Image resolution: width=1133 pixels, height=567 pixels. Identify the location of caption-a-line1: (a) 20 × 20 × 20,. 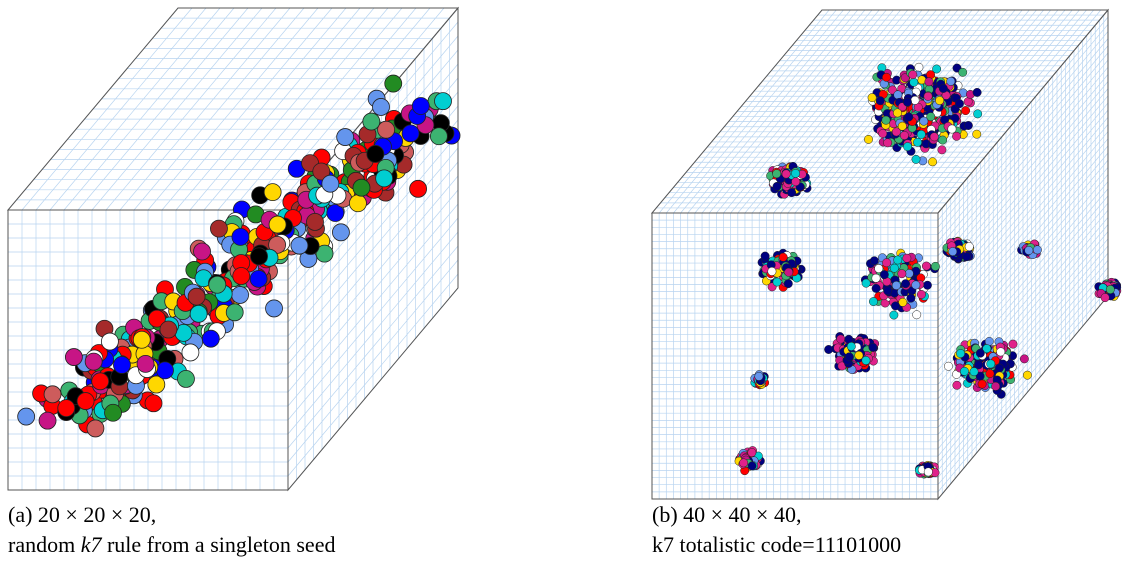
(82, 514).